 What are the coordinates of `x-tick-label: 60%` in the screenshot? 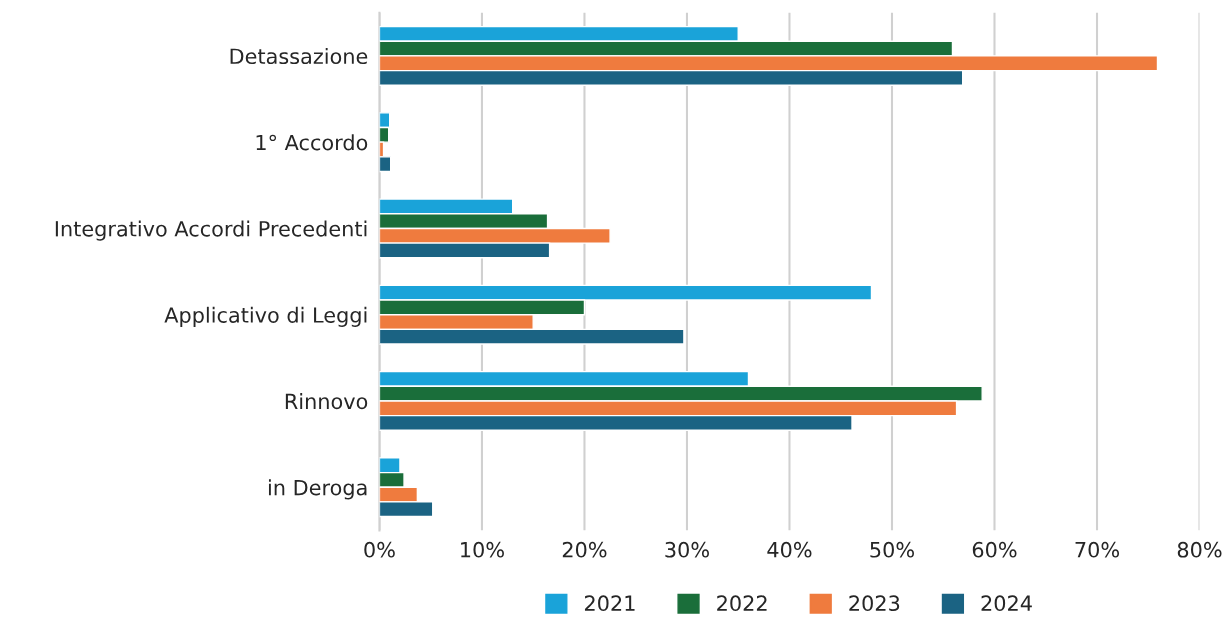 It's located at (994, 549).